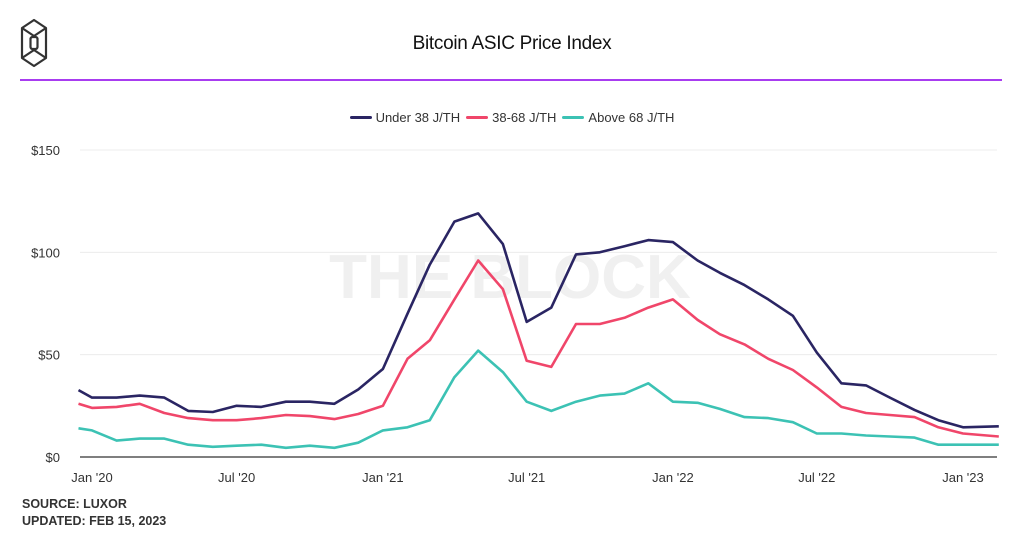  Describe the element at coordinates (816, 477) in the screenshot. I see `x-tick-label: Jul '22` at that location.